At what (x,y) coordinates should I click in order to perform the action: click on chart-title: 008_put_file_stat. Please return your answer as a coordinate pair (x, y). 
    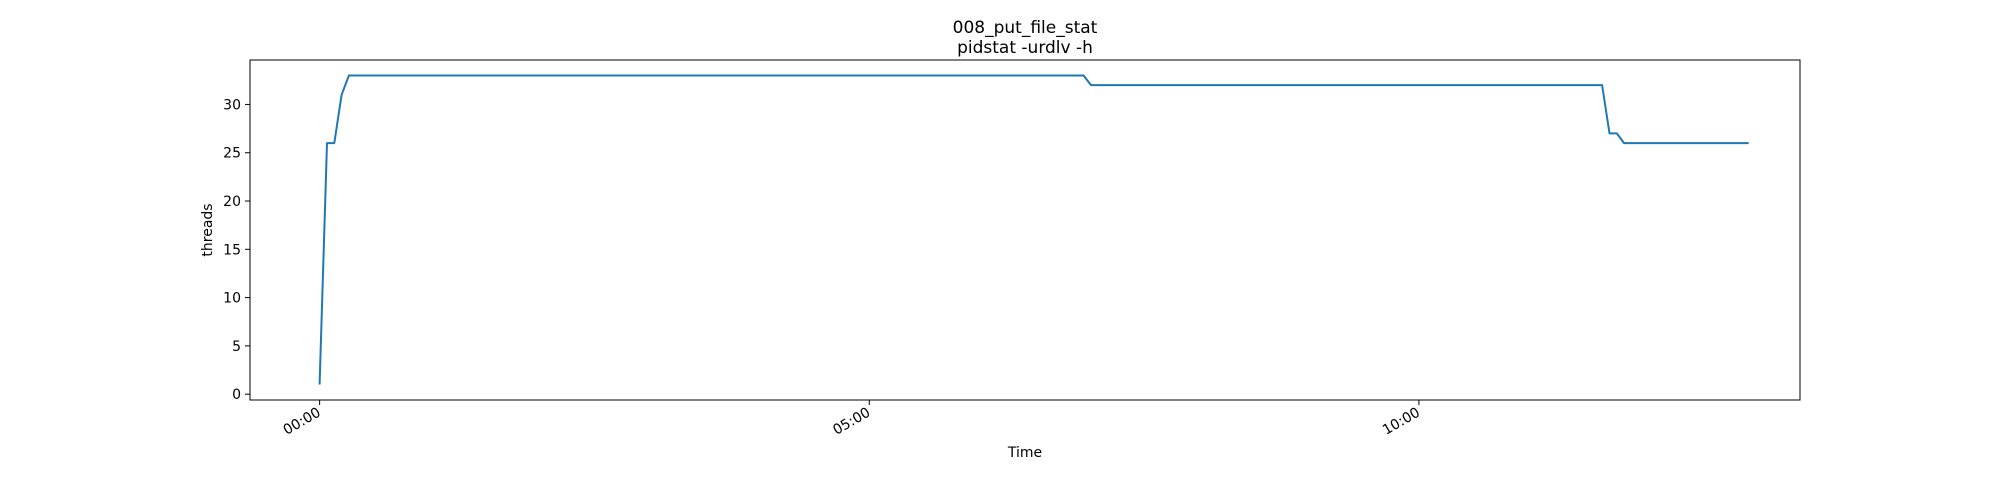
    Looking at the image, I should click on (1025, 28).